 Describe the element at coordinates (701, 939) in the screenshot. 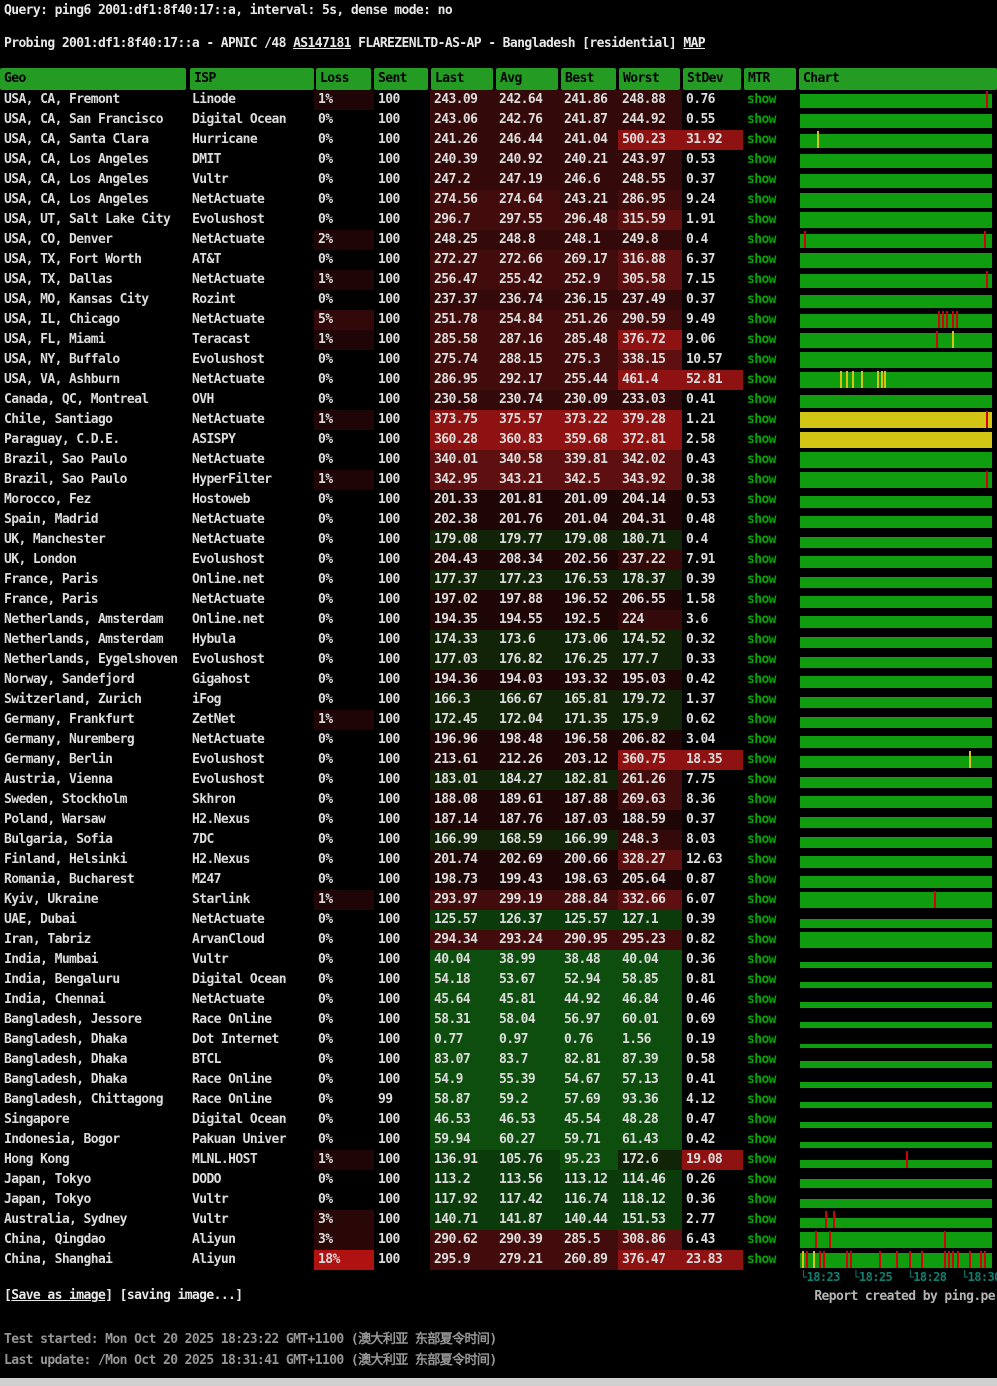

I see `stdev-cell: 0.82` at that location.